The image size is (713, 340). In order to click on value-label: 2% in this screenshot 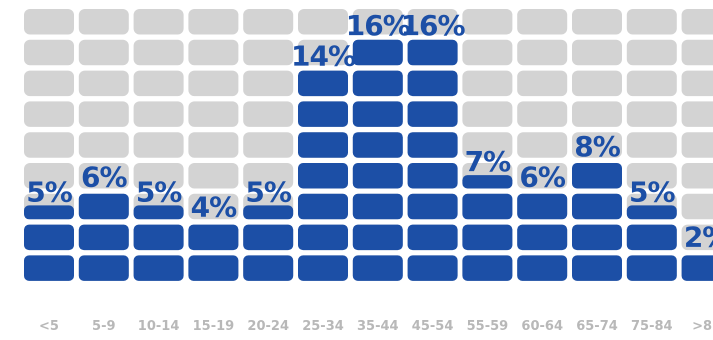, I will do `click(698, 237)`.